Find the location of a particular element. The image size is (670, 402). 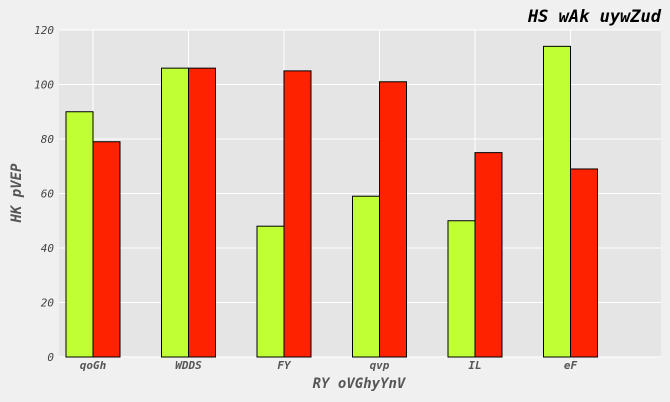

x-tick-label: WDDS is located at coordinates (188, 365).